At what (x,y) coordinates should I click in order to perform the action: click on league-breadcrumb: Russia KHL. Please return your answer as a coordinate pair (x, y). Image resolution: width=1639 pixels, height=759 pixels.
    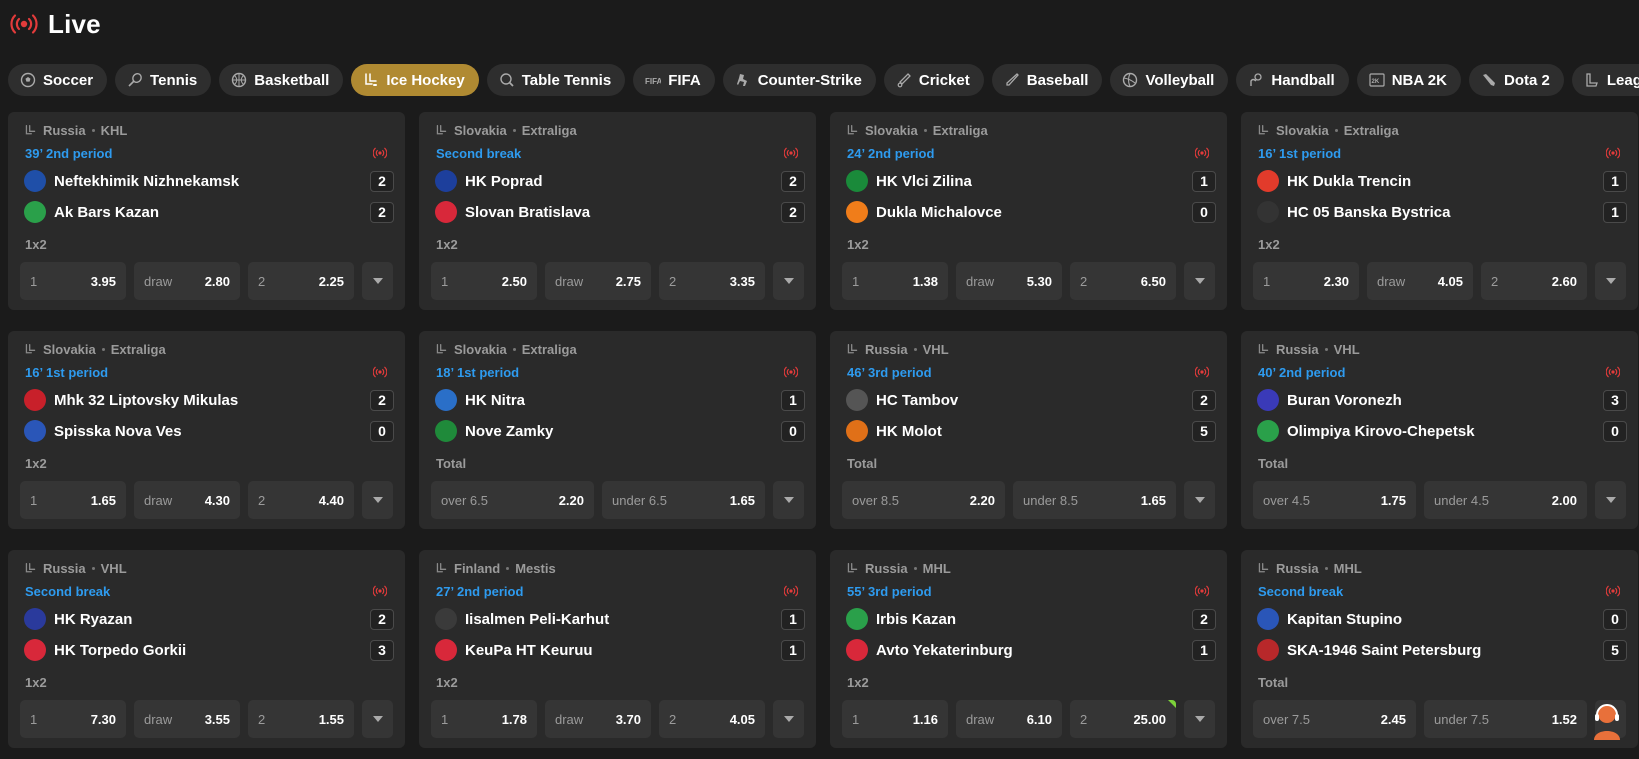
    Looking at the image, I should click on (75, 130).